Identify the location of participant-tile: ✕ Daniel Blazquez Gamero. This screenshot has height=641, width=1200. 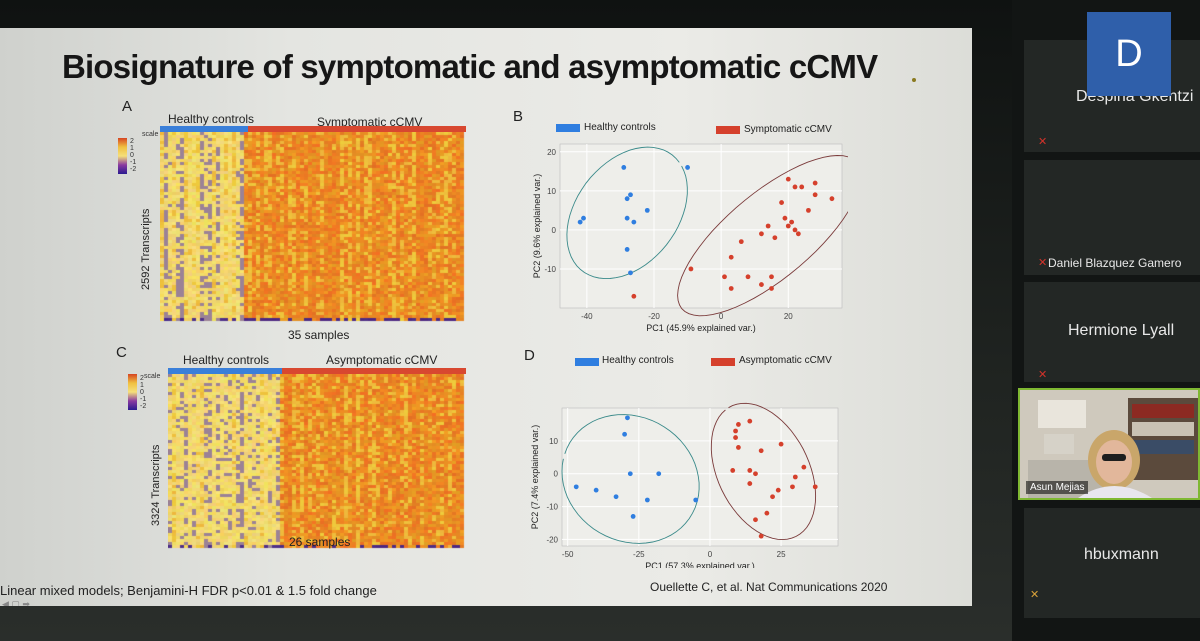
(1112, 217).